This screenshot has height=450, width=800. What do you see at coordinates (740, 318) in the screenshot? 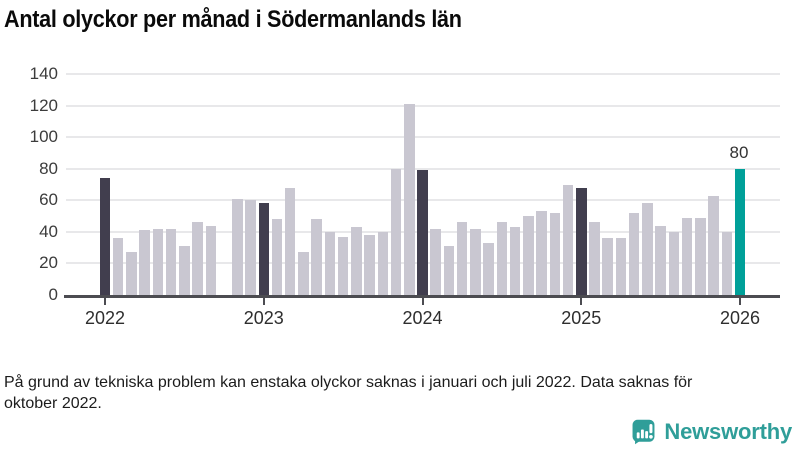
I see `x-axis-label-2026: 2026` at bounding box center [740, 318].